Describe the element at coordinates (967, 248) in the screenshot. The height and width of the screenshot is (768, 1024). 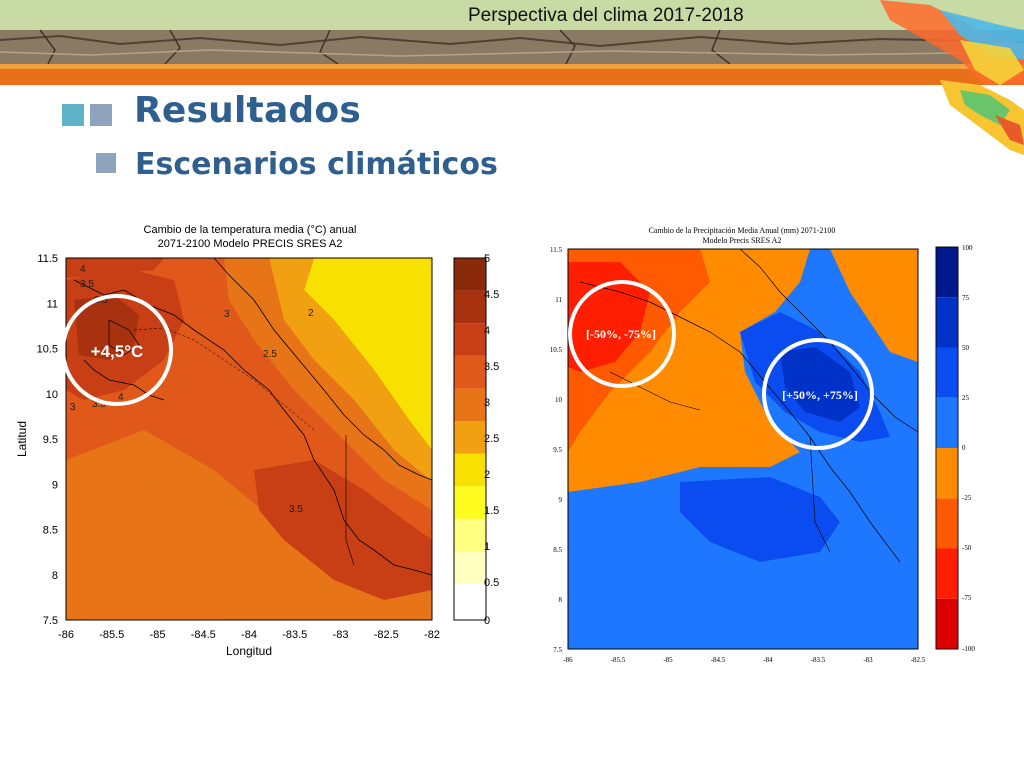
I see `colorbar-label: 100` at that location.